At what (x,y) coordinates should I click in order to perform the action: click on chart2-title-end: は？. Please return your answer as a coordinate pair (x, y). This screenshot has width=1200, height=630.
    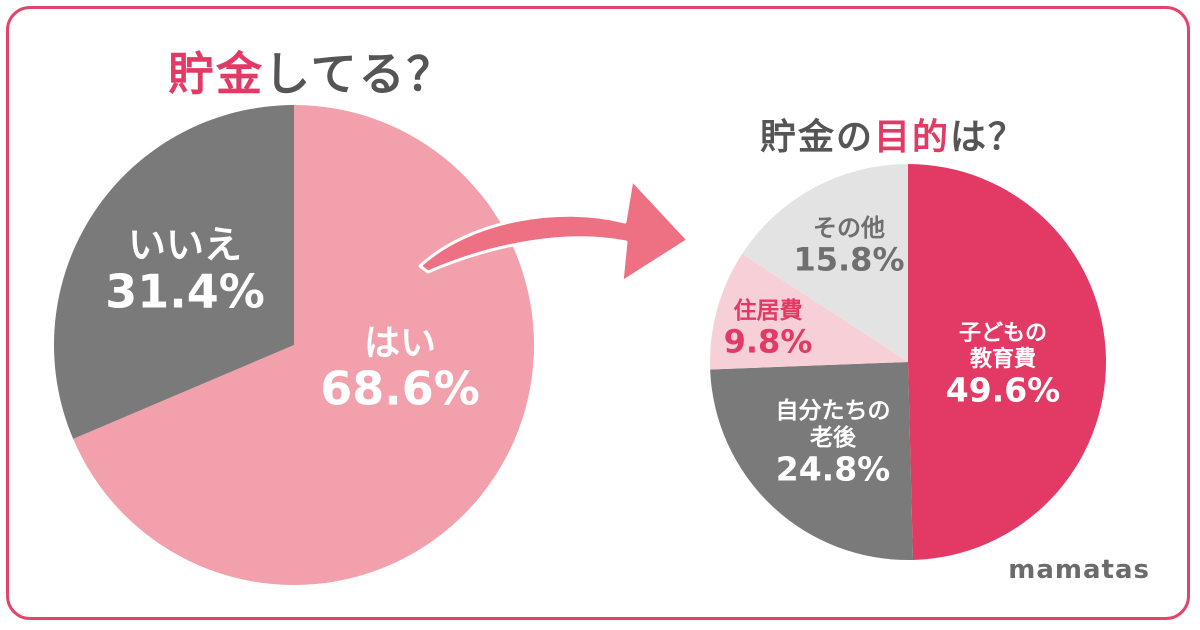
    Looking at the image, I should click on (988, 137).